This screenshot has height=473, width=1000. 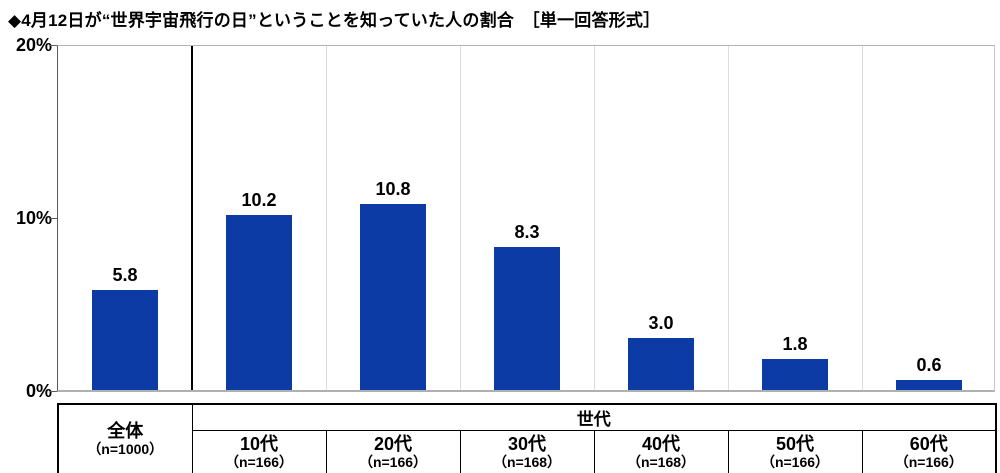 I want to click on overall-label: 全体, so click(x=125, y=430).